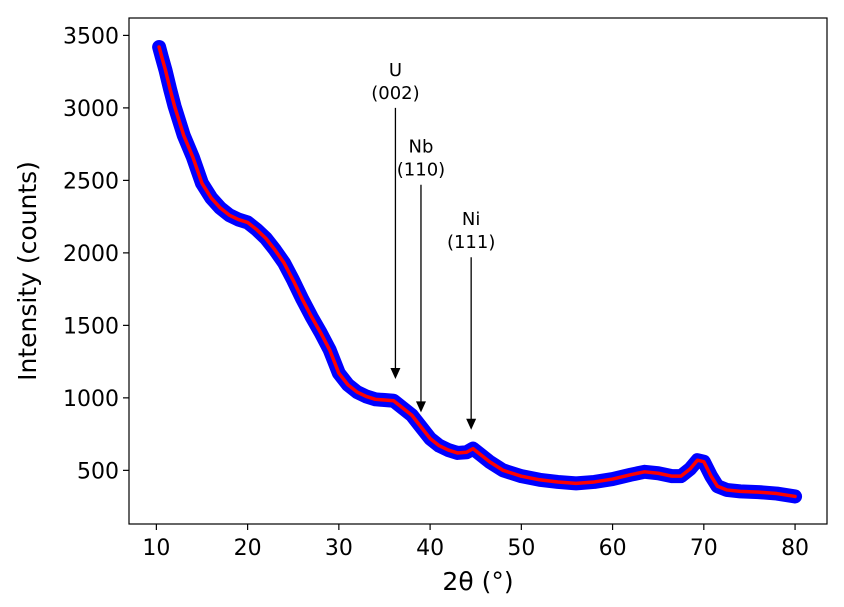  What do you see at coordinates (248, 548) in the screenshot?
I see `x-tick-label: 20` at bounding box center [248, 548].